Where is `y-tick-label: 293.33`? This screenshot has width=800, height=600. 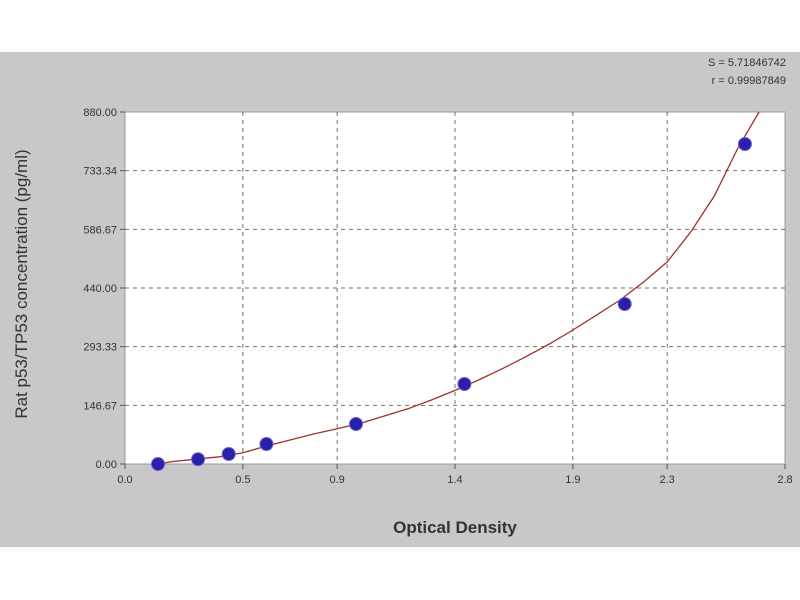
y-tick-label: 293.33 is located at coordinates (100, 348).